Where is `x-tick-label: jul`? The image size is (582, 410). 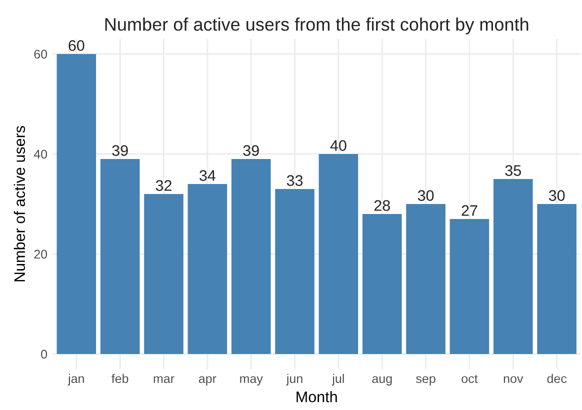
x-tick-label: jul is located at coordinates (338, 380).